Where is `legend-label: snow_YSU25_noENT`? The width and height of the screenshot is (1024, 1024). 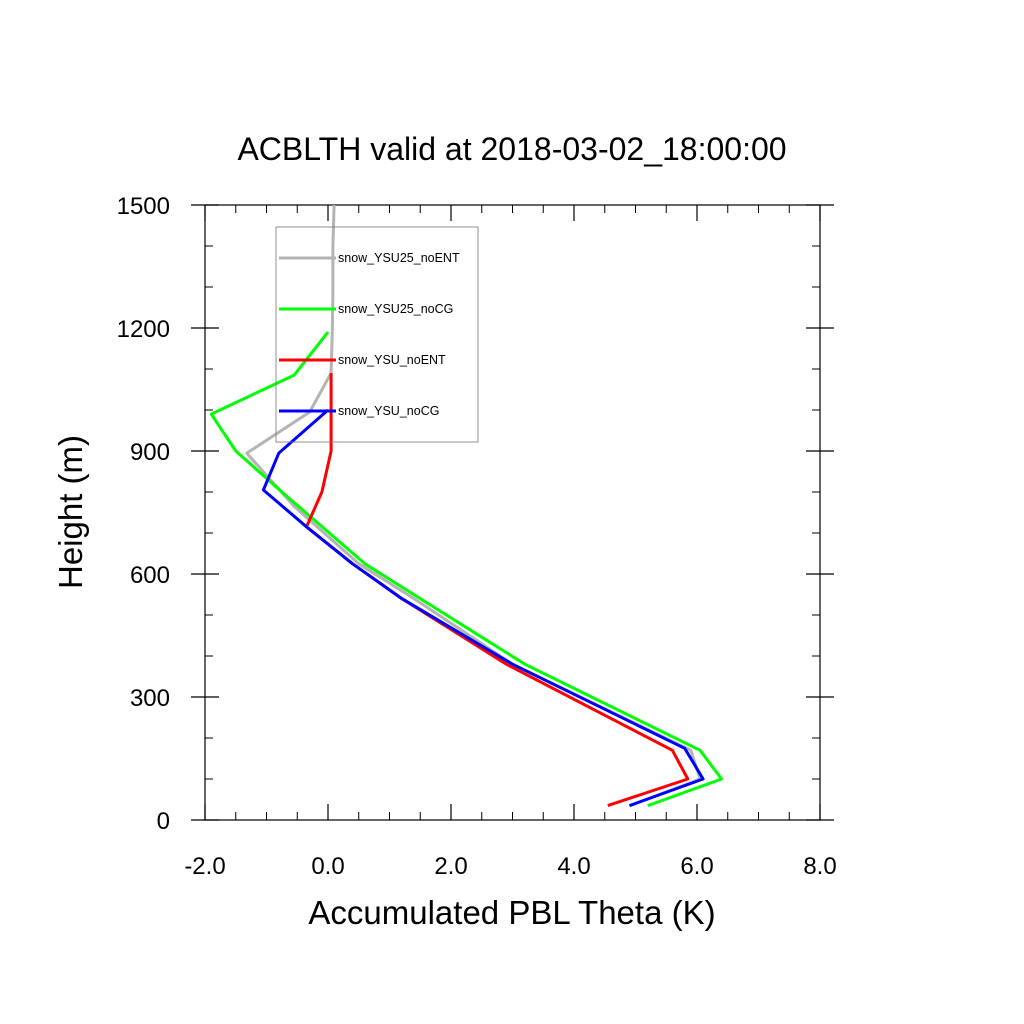 legend-label: snow_YSU25_noENT is located at coordinates (399, 258).